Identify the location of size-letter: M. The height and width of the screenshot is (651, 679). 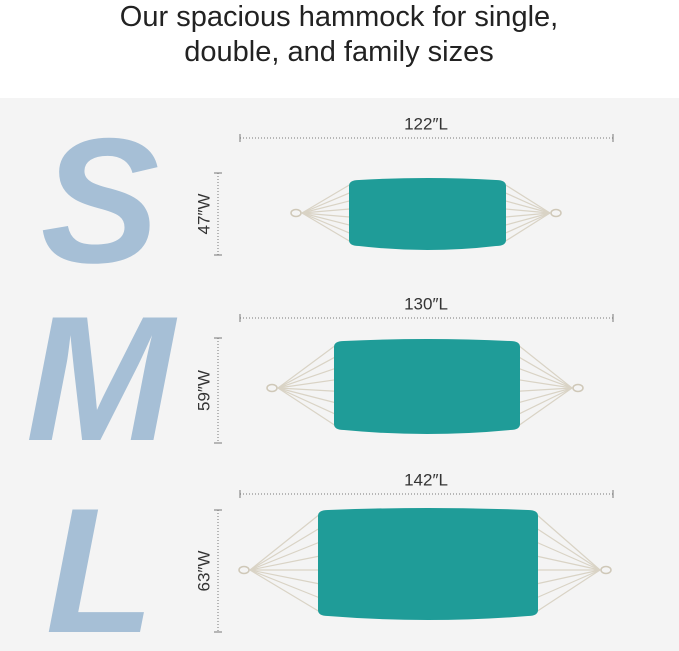
(102, 378).